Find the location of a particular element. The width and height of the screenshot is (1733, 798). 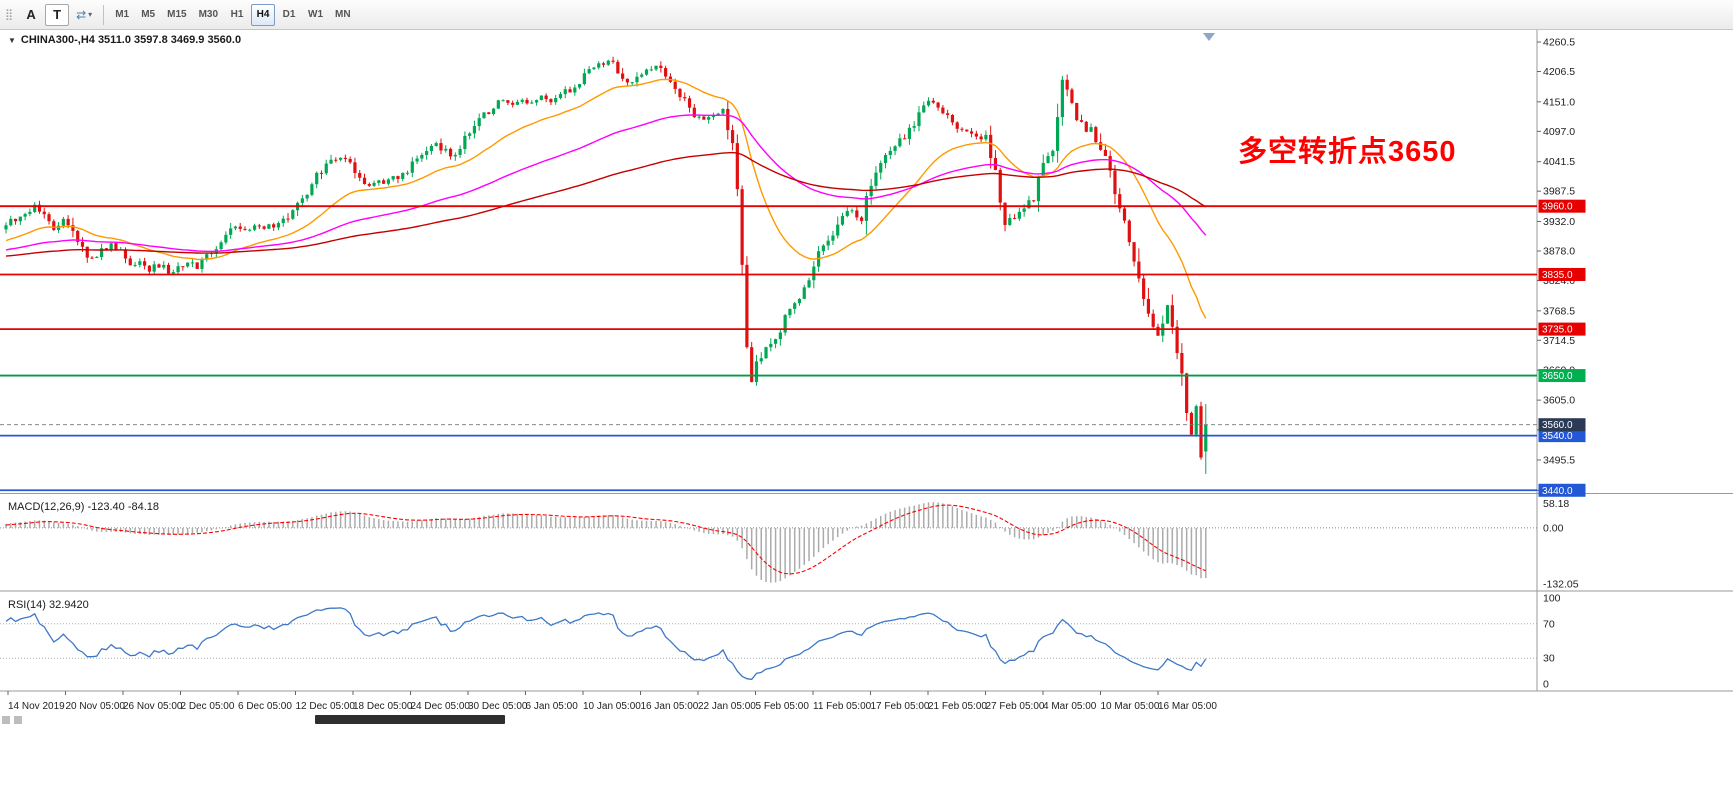

timeframe-button-h1: H1 is located at coordinates (237, 15).